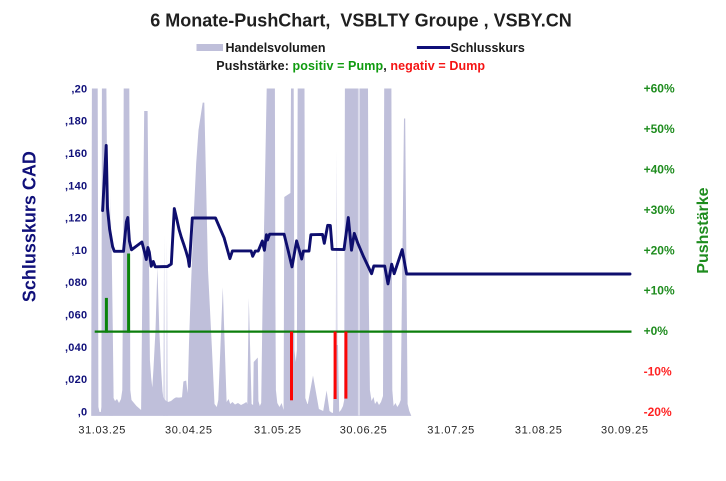 The width and height of the screenshot is (726, 481). I want to click on svg-text: +10%, so click(659, 291).